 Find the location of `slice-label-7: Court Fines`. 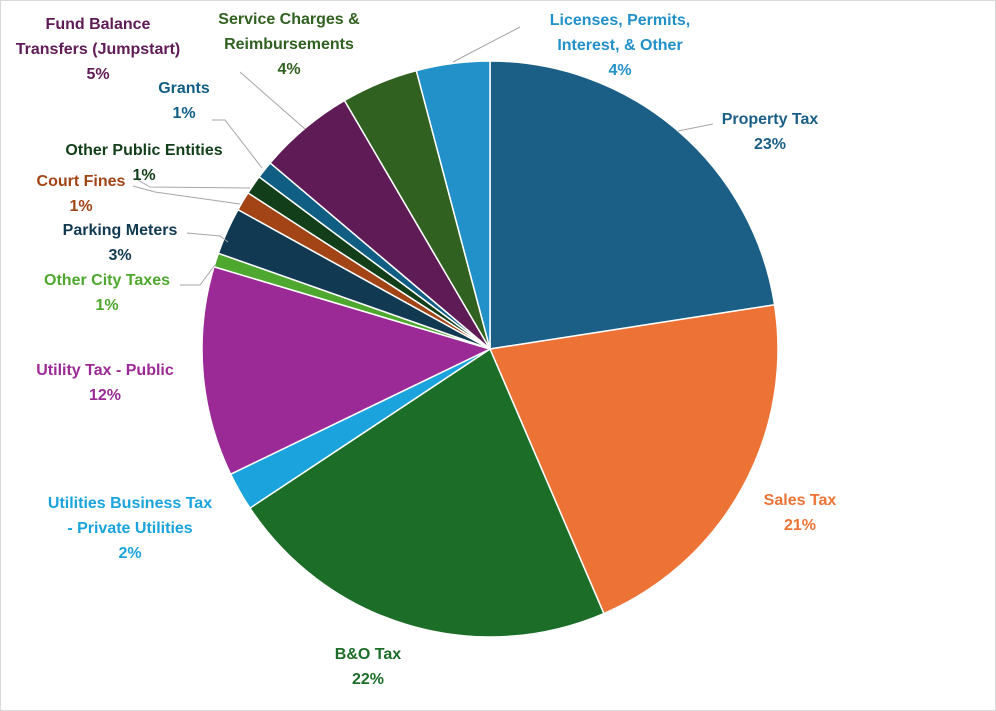

slice-label-7: Court Fines is located at coordinates (81, 181).